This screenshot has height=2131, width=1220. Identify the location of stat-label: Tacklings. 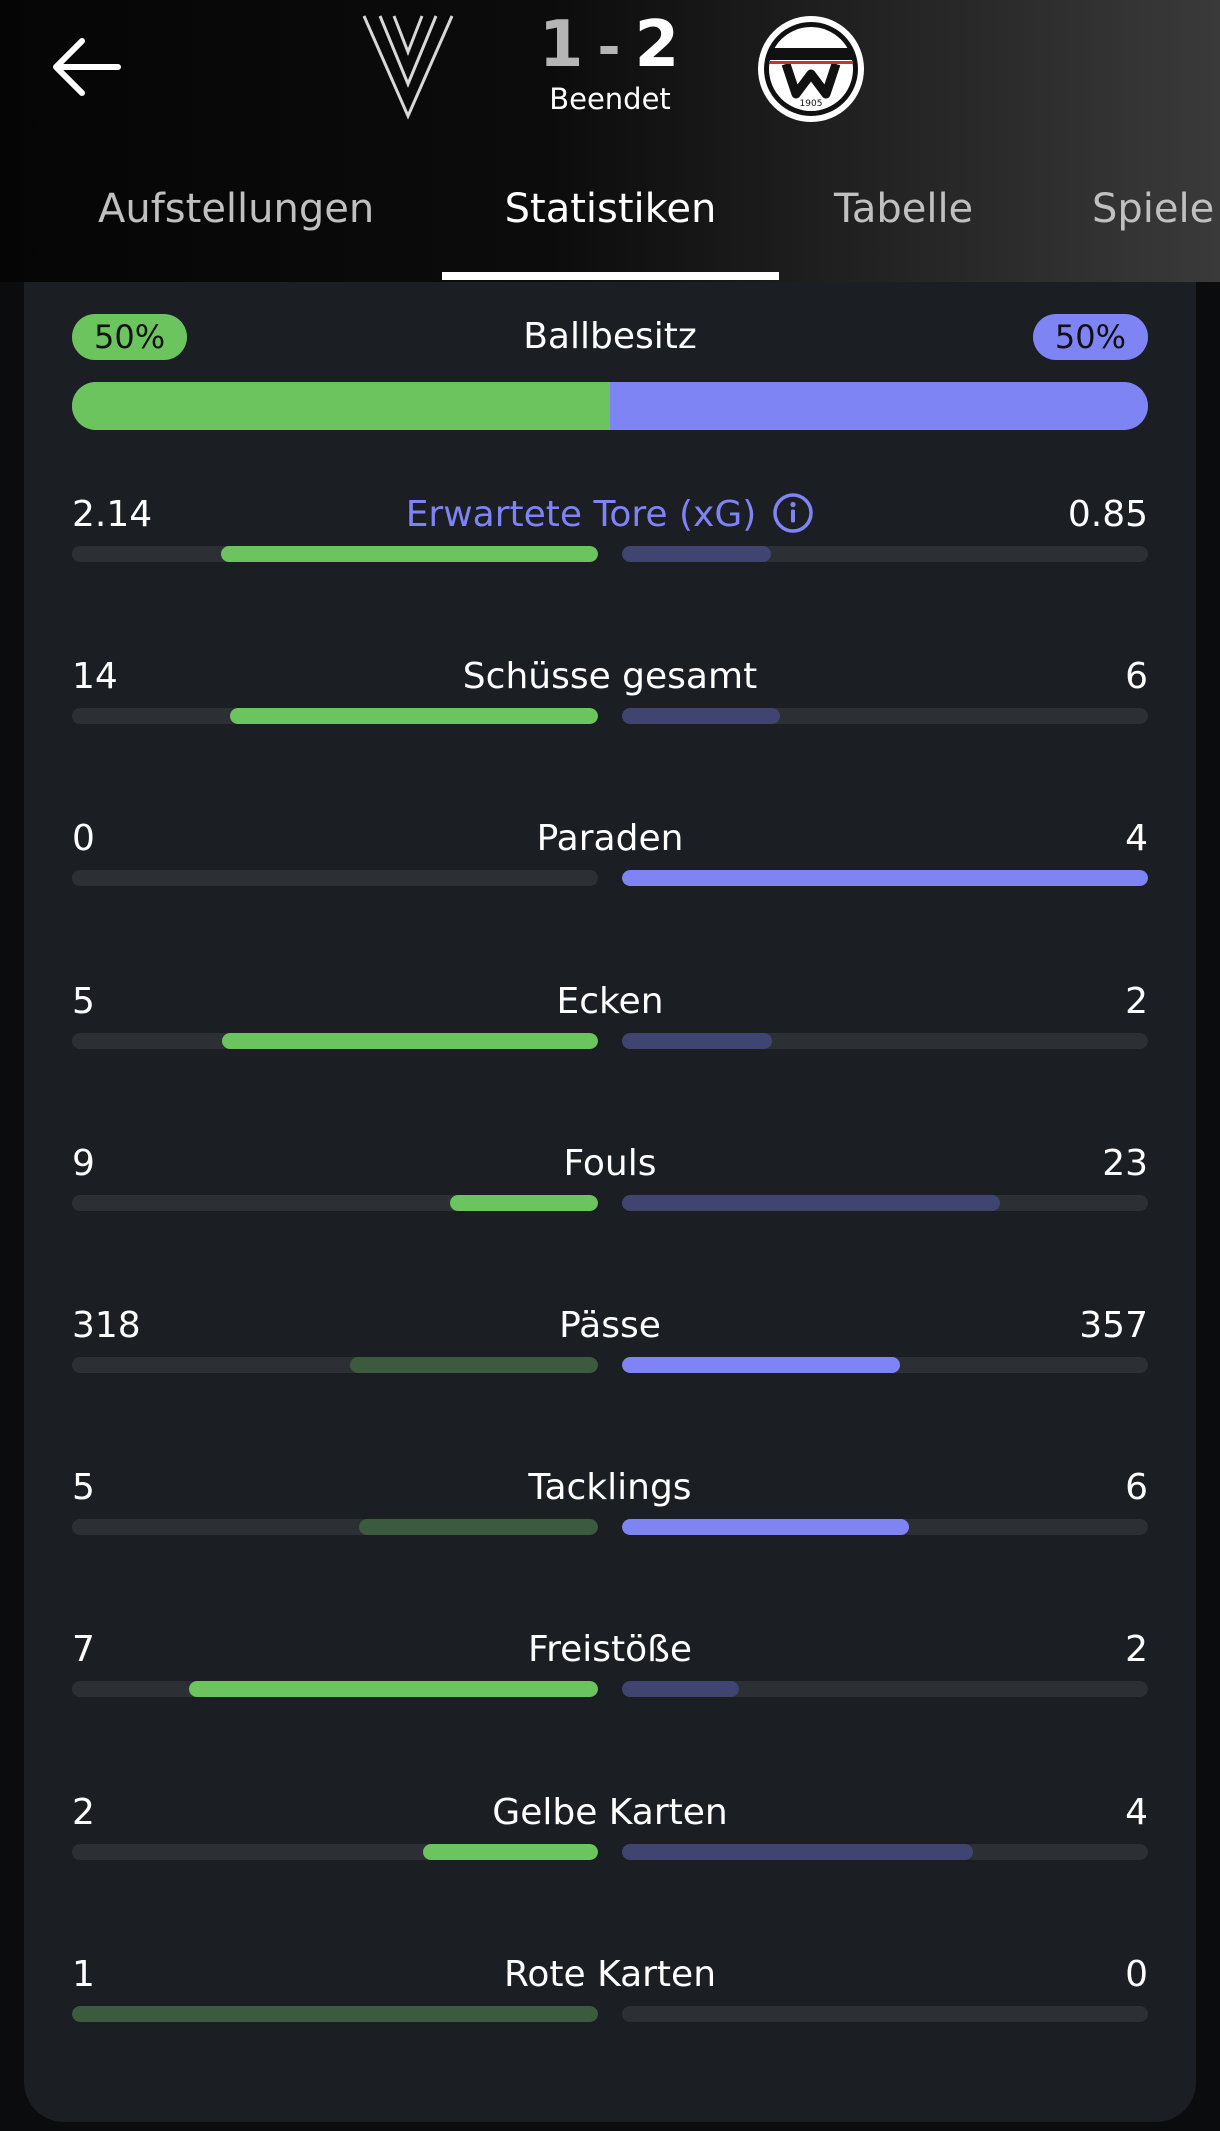
(610, 1488).